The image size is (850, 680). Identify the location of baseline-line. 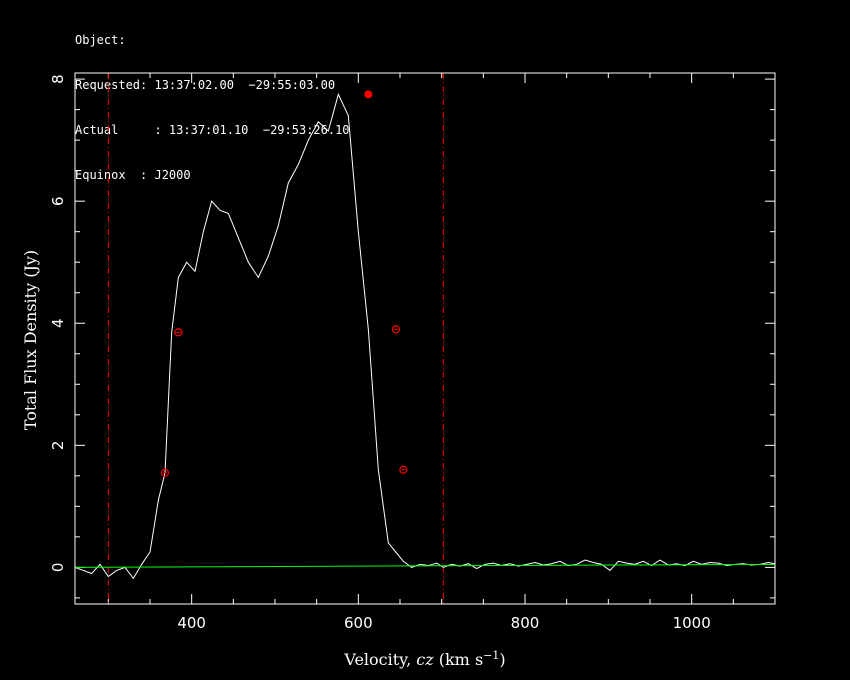
(425, 565).